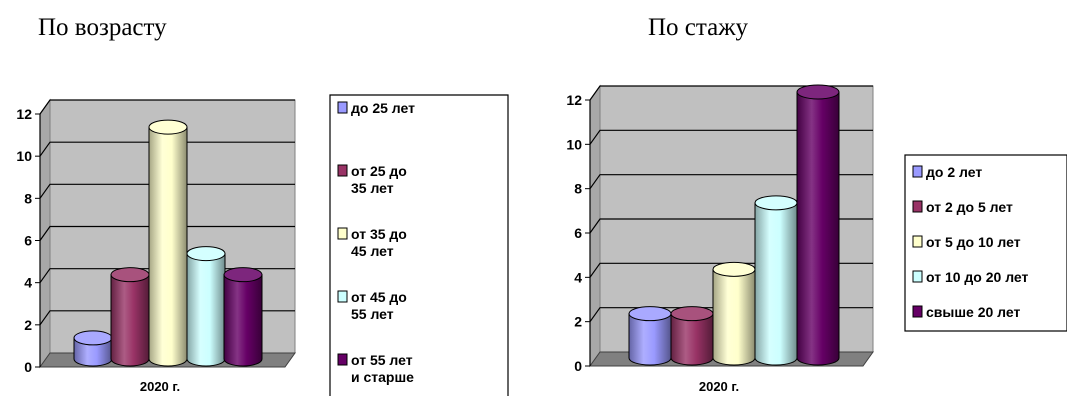 The image size is (1067, 396). I want to click on legend-item-3: от 5 до 10 лет, so click(966, 242).